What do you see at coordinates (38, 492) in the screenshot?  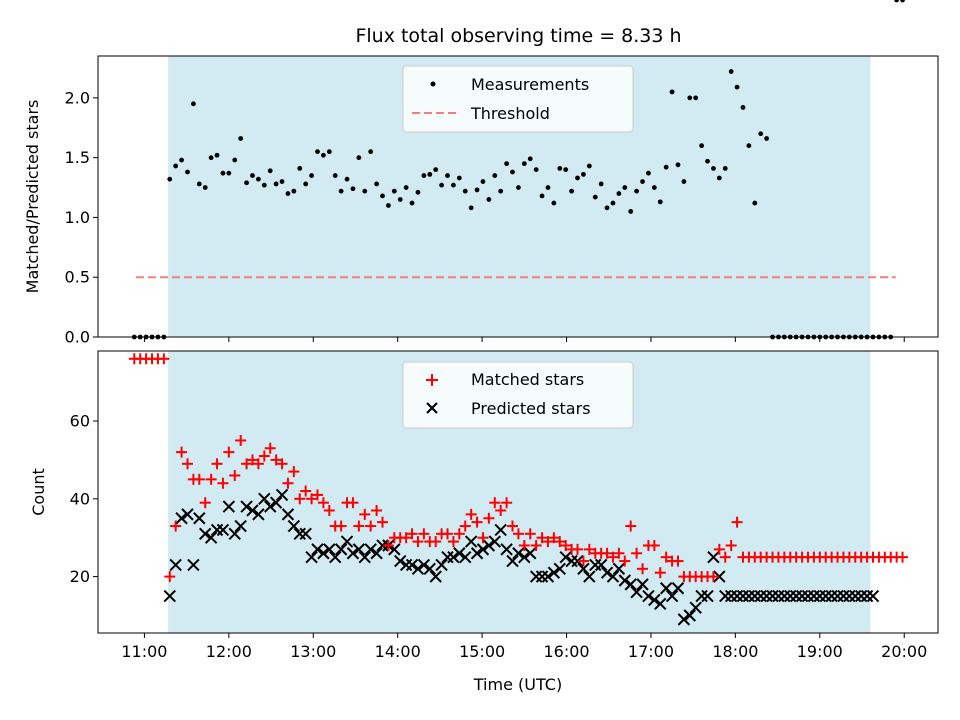 I see `counts-y-axis-label: Count` at bounding box center [38, 492].